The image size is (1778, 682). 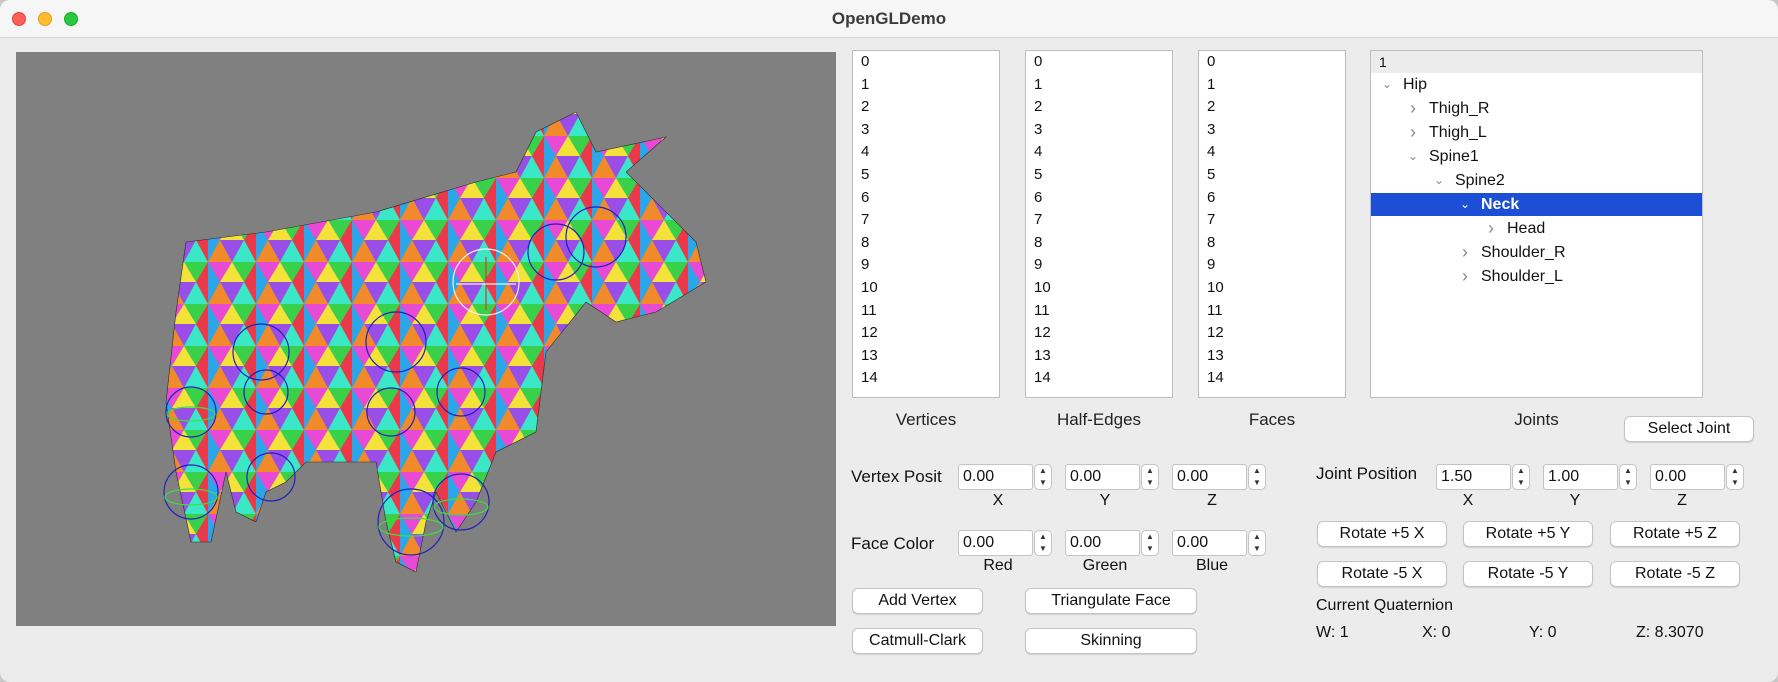 What do you see at coordinates (1043, 543) in the screenshot?
I see `face-red-stepper: ▲ ▼` at bounding box center [1043, 543].